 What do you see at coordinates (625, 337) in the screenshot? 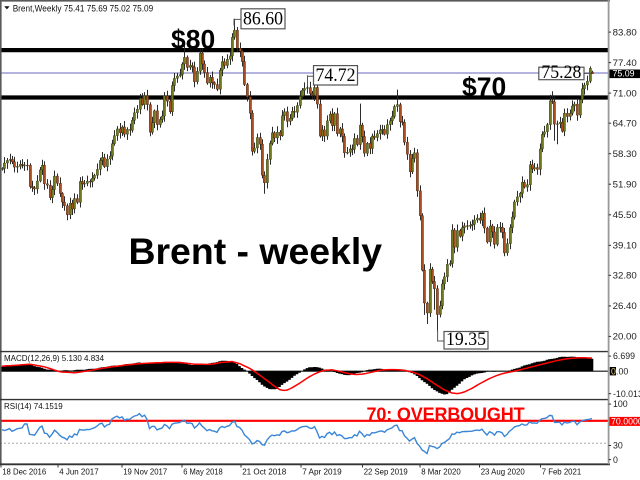
I see `svg-text: 20.00` at bounding box center [625, 337].